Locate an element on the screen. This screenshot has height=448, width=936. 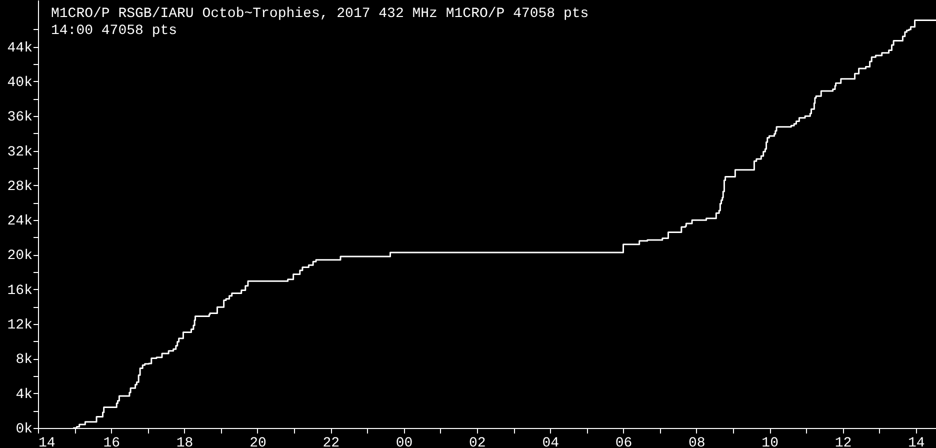
x-tick-label: 08 is located at coordinates (697, 442).